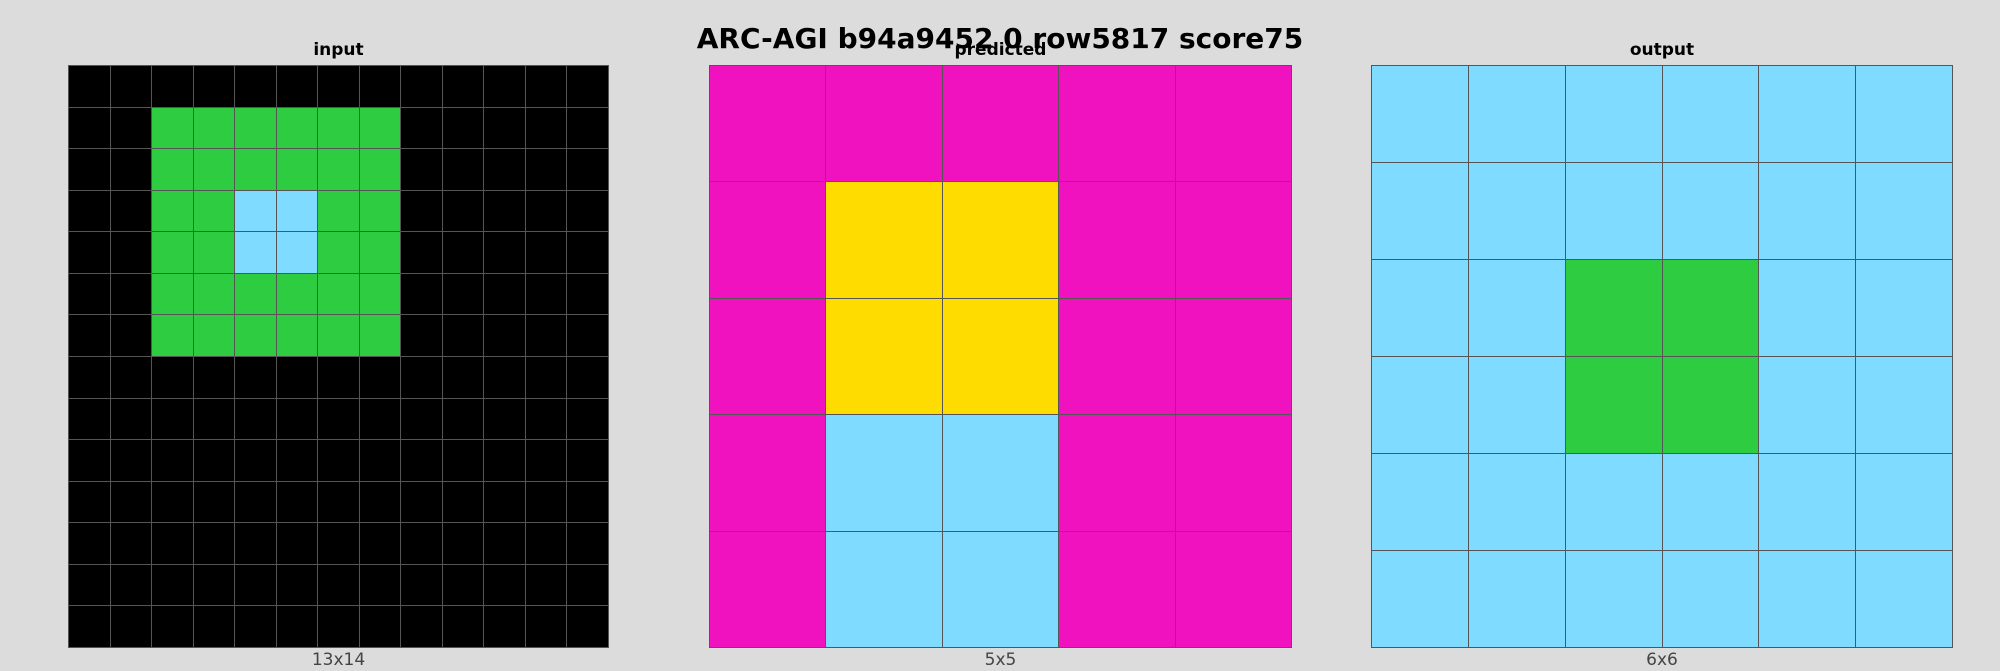 The image size is (2000, 671). What do you see at coordinates (1000, 660) in the screenshot?
I see `predicted-size-label: 5x5` at bounding box center [1000, 660].